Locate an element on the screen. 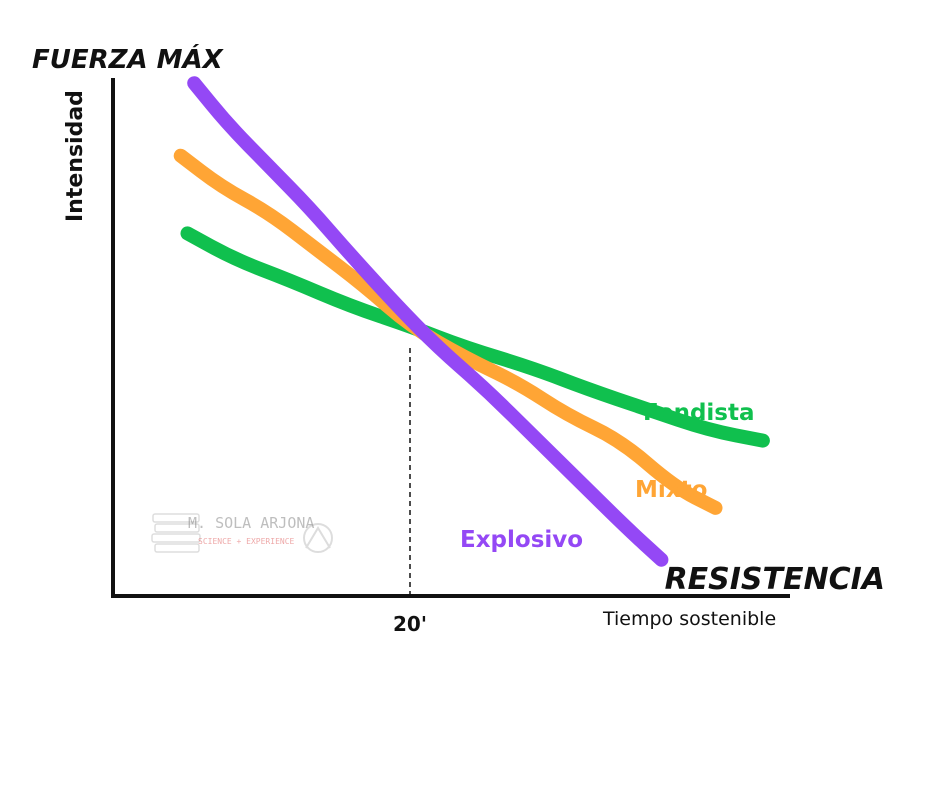  x-axis-label: RESISTENCIA is located at coordinates (775, 579).